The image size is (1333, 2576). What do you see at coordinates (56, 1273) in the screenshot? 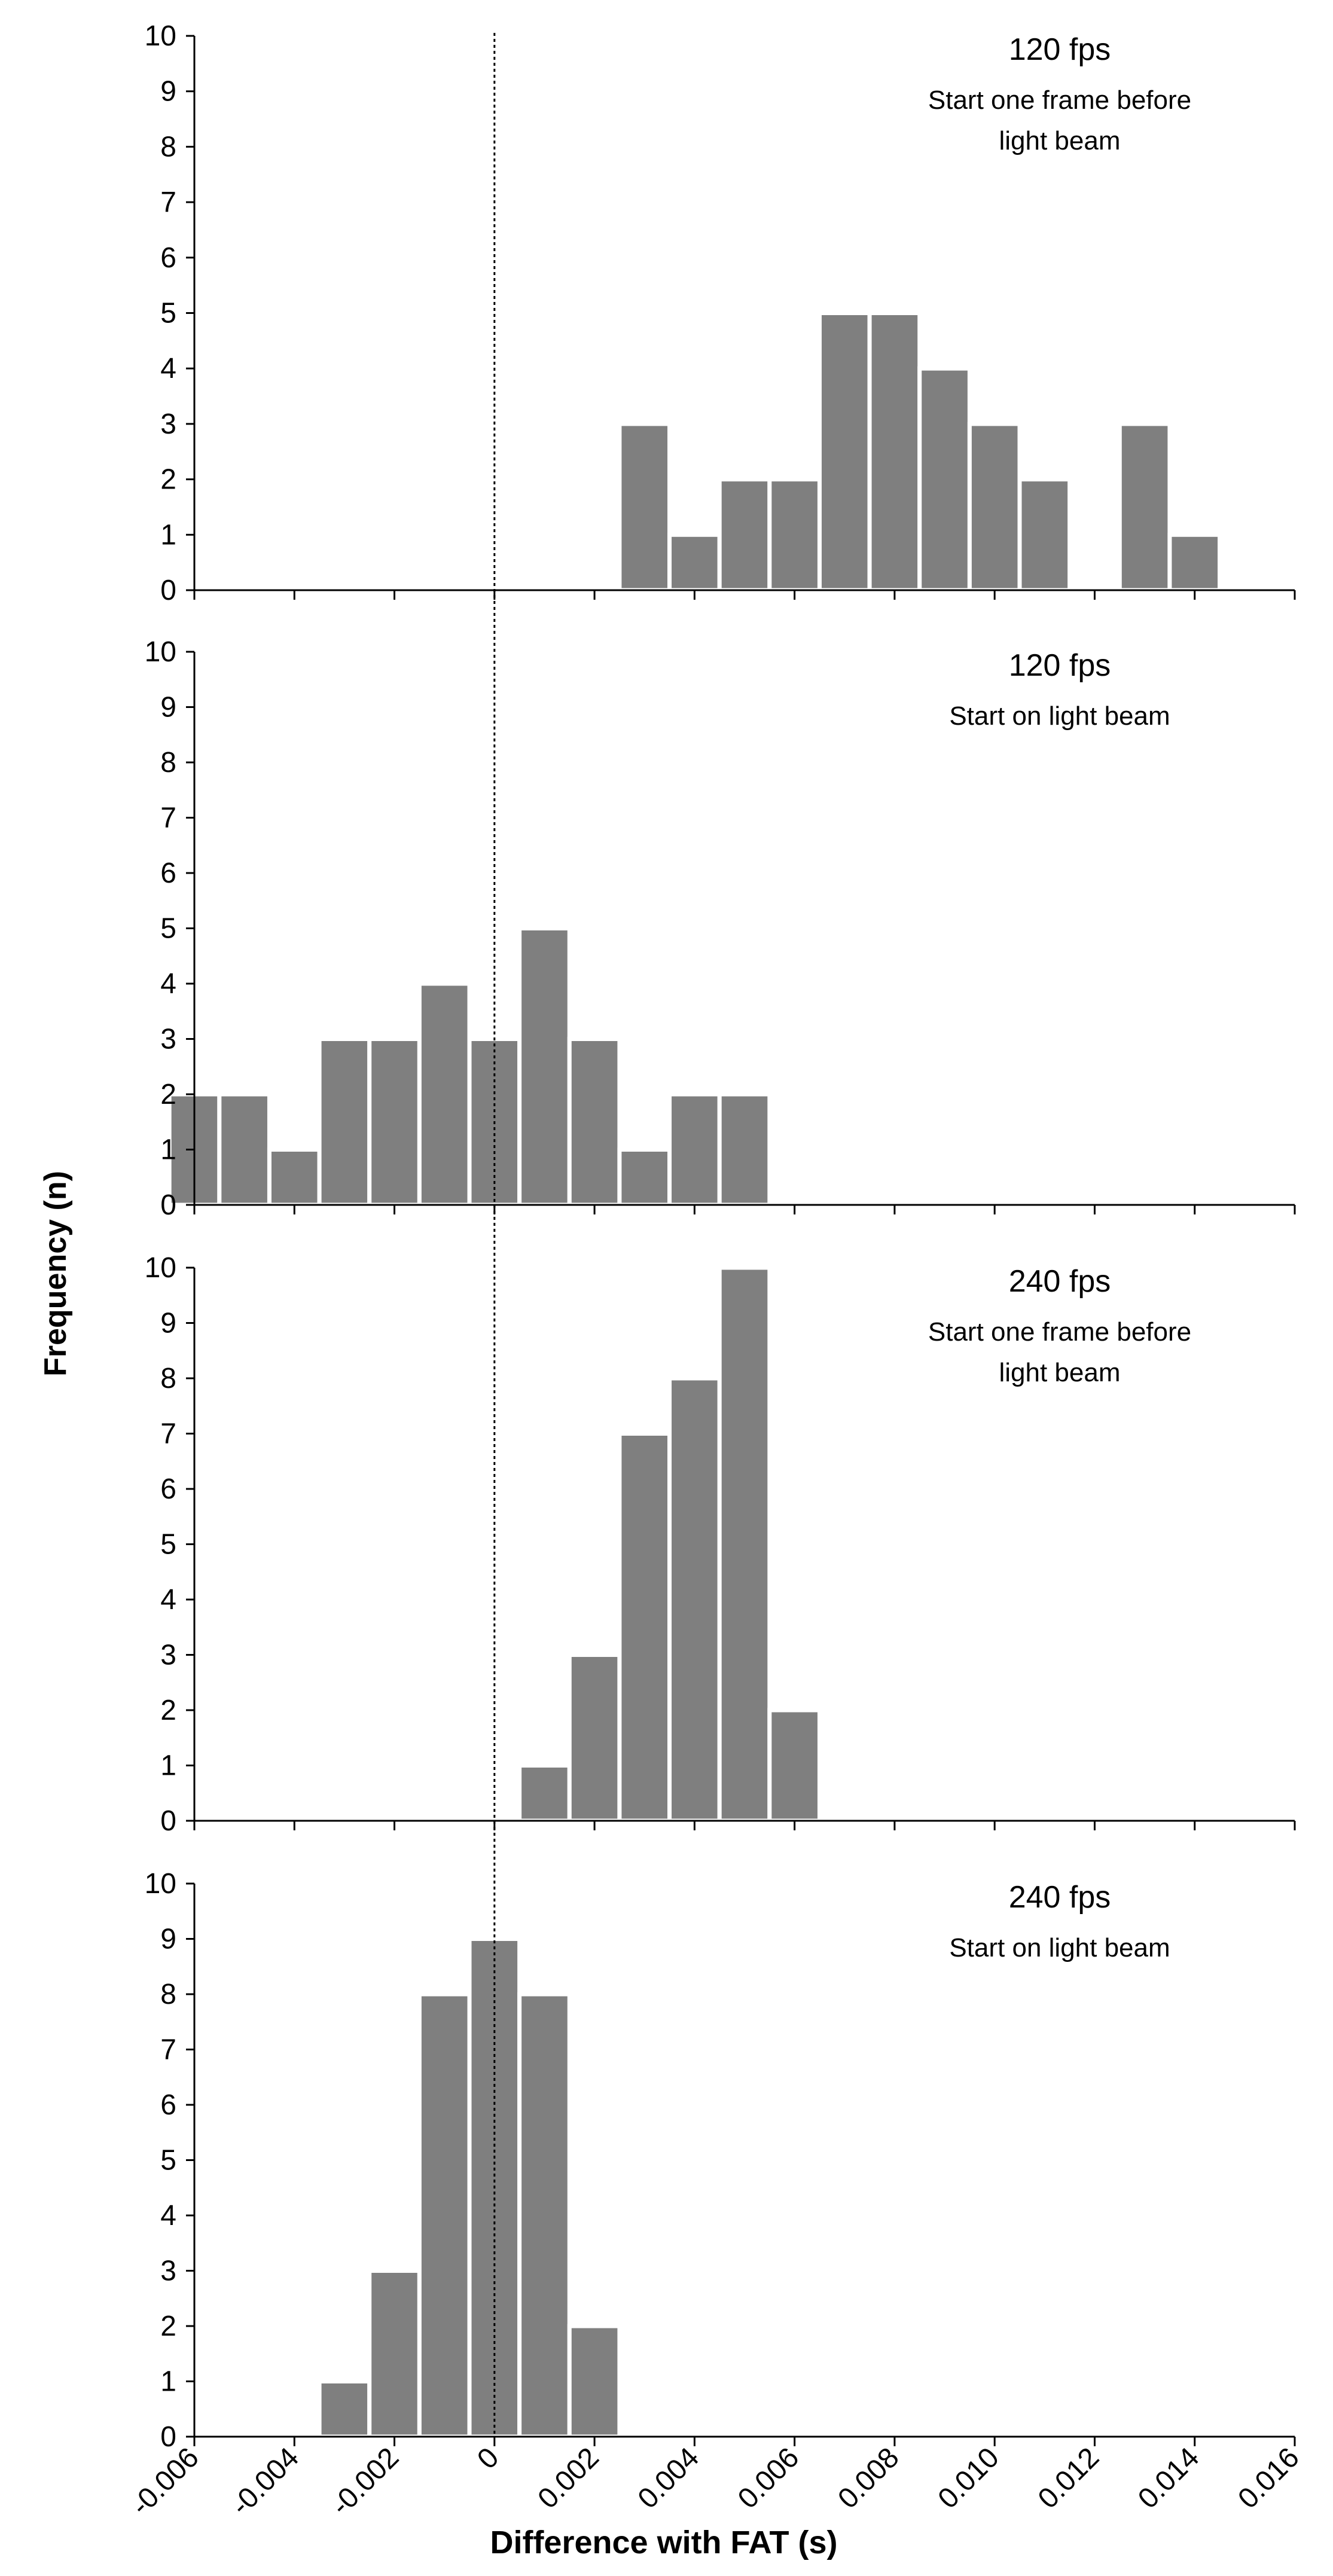
I see `y-axis-label: Frequency (n)` at bounding box center [56, 1273].